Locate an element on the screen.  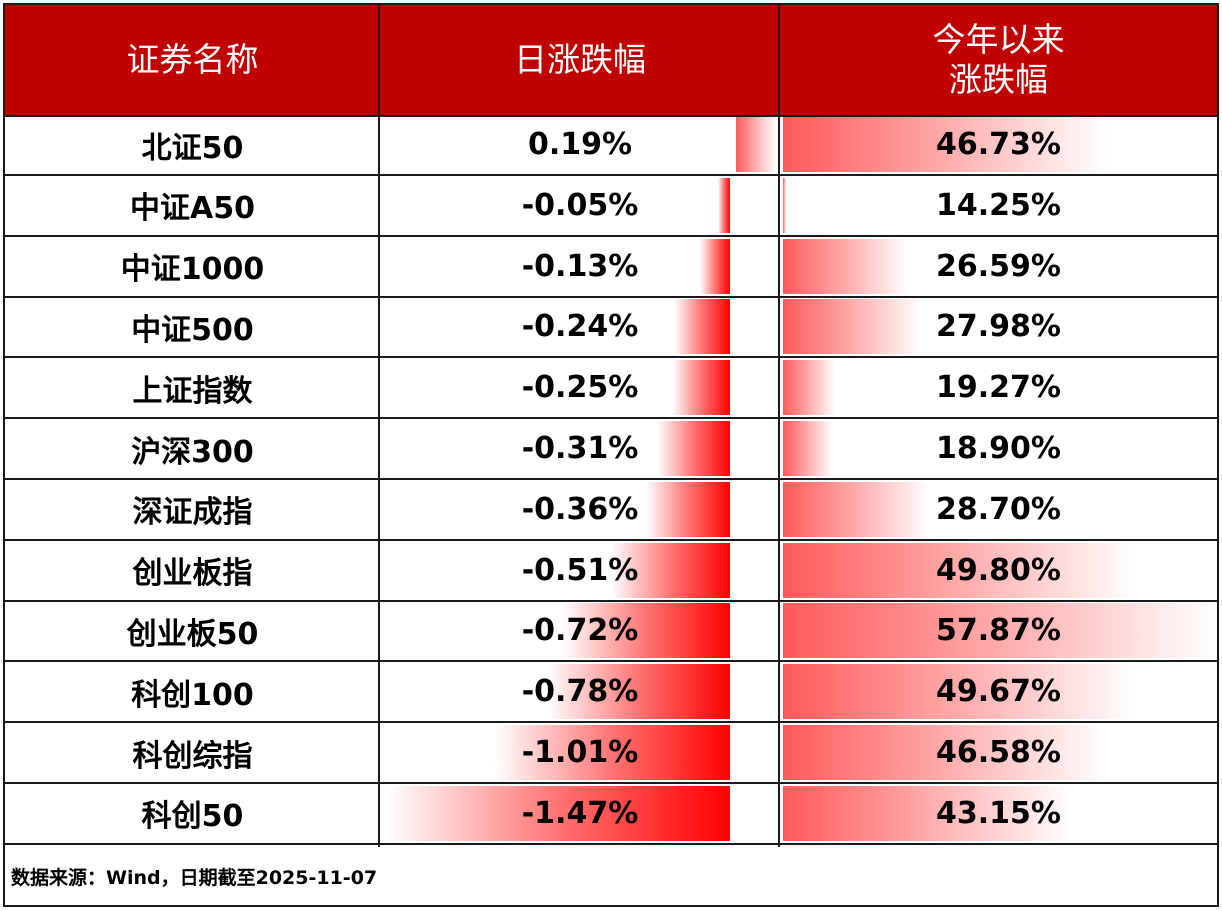
ytd-change: 49.67% is located at coordinates (998, 691).